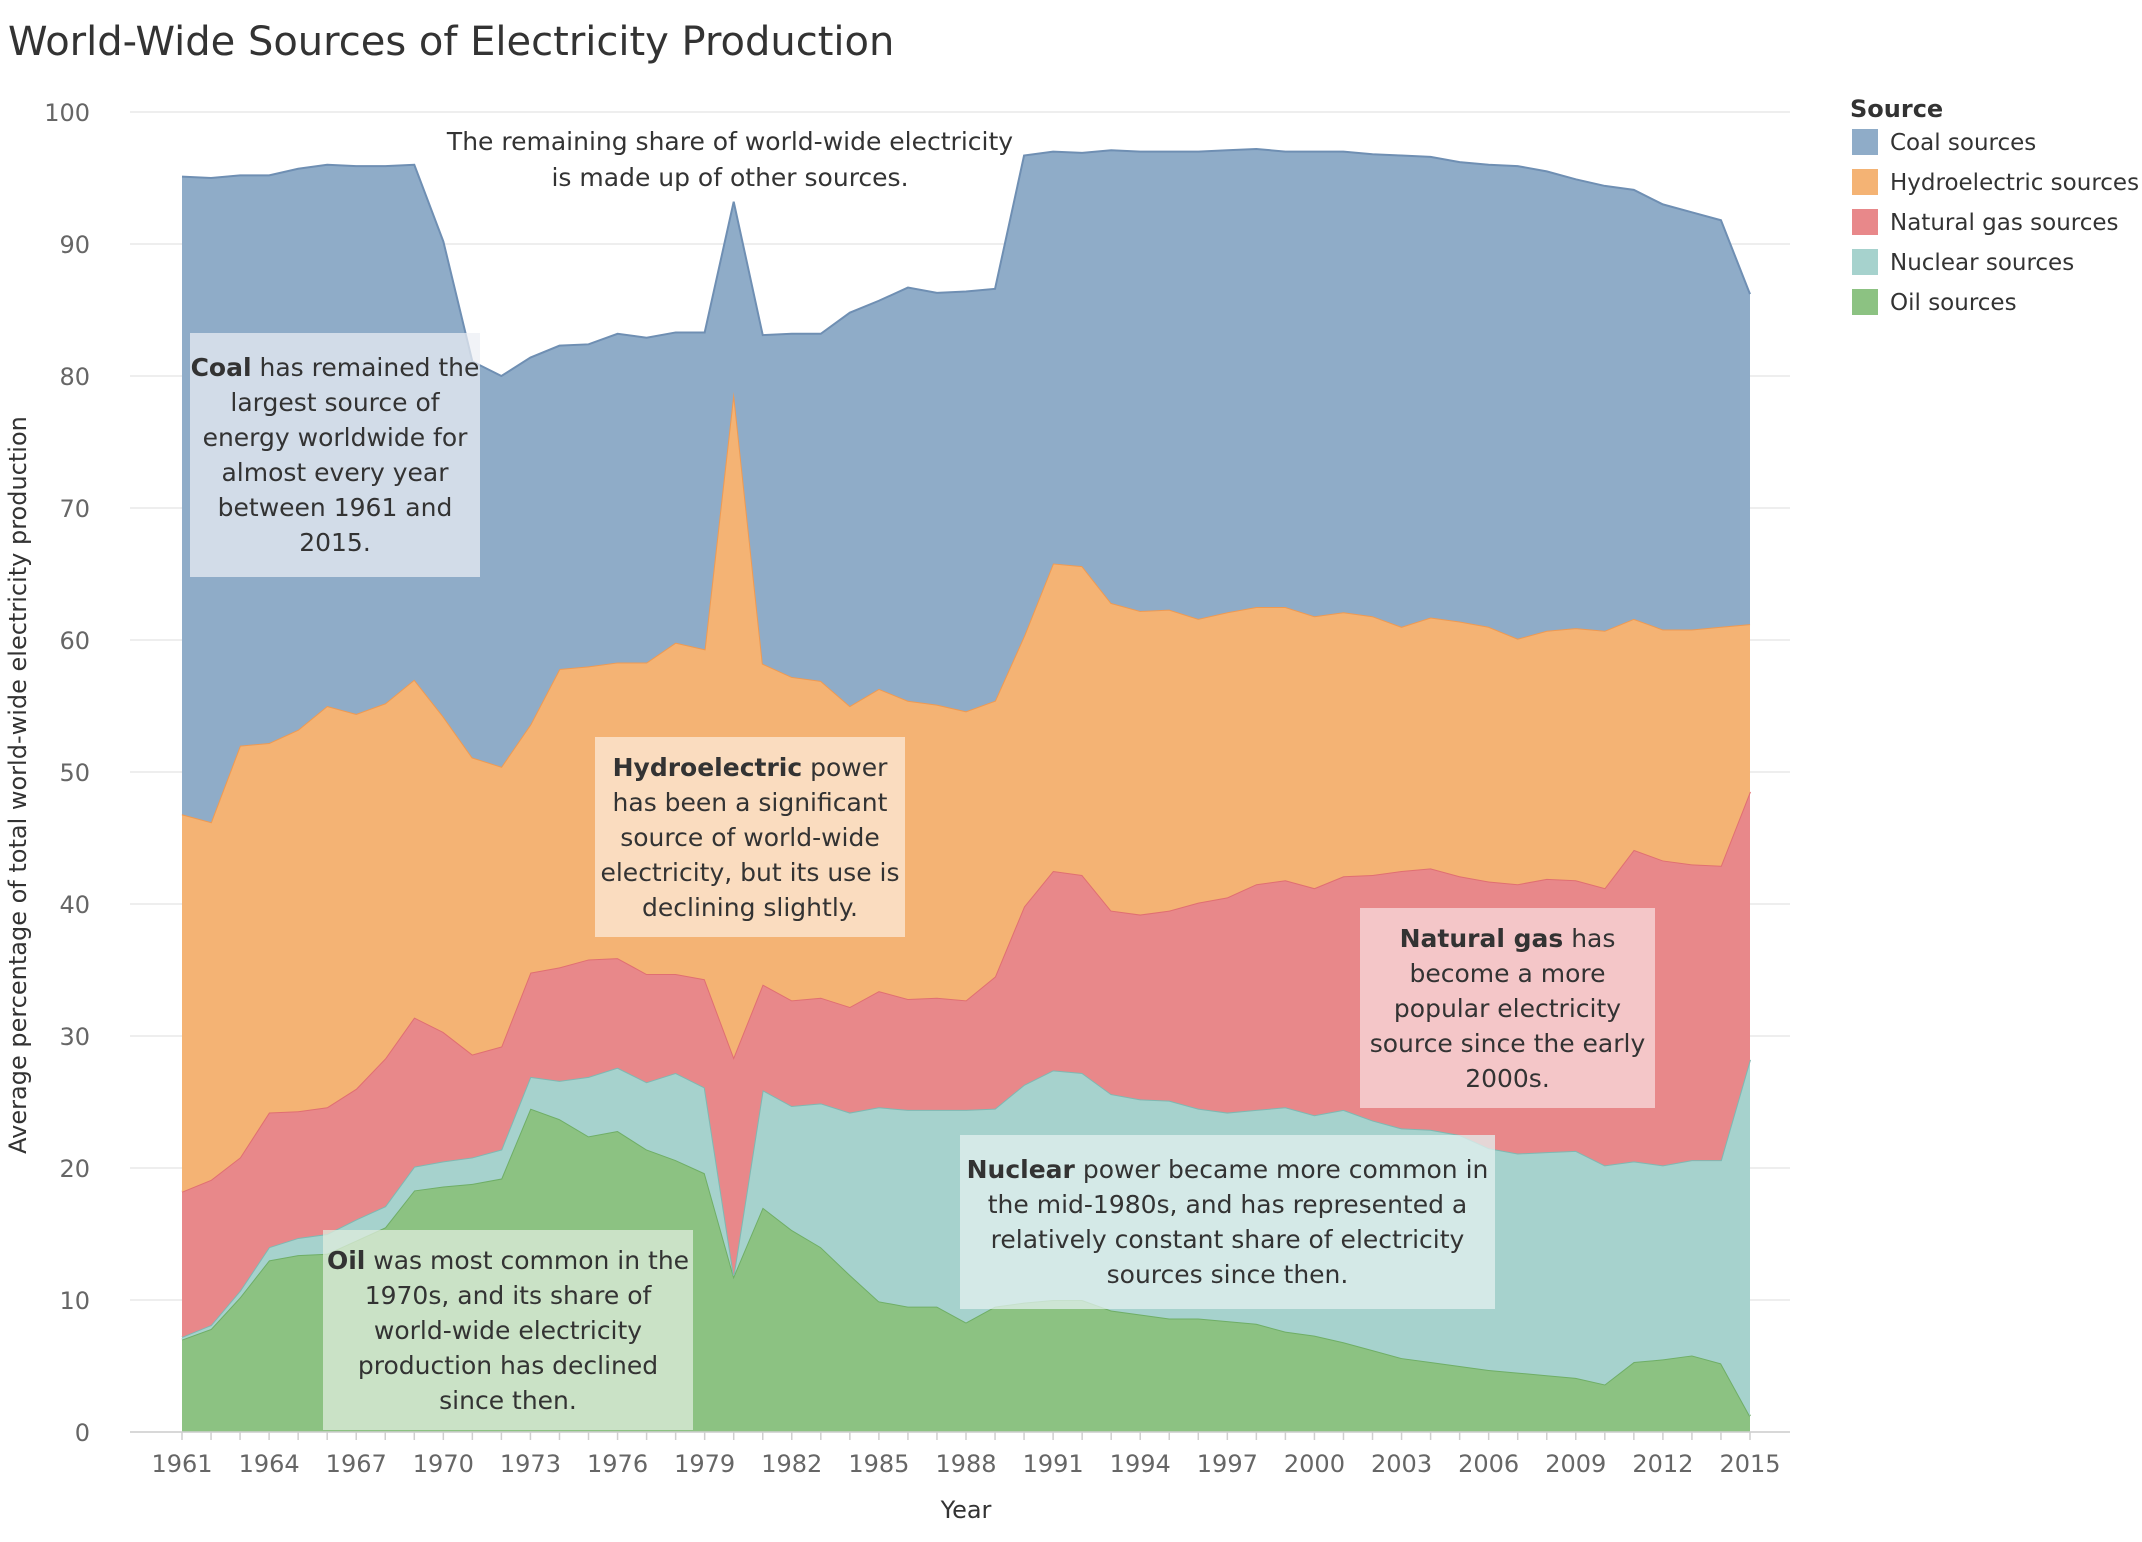  I want to click on x-tick-label-1988: 1988, so click(965, 1464).